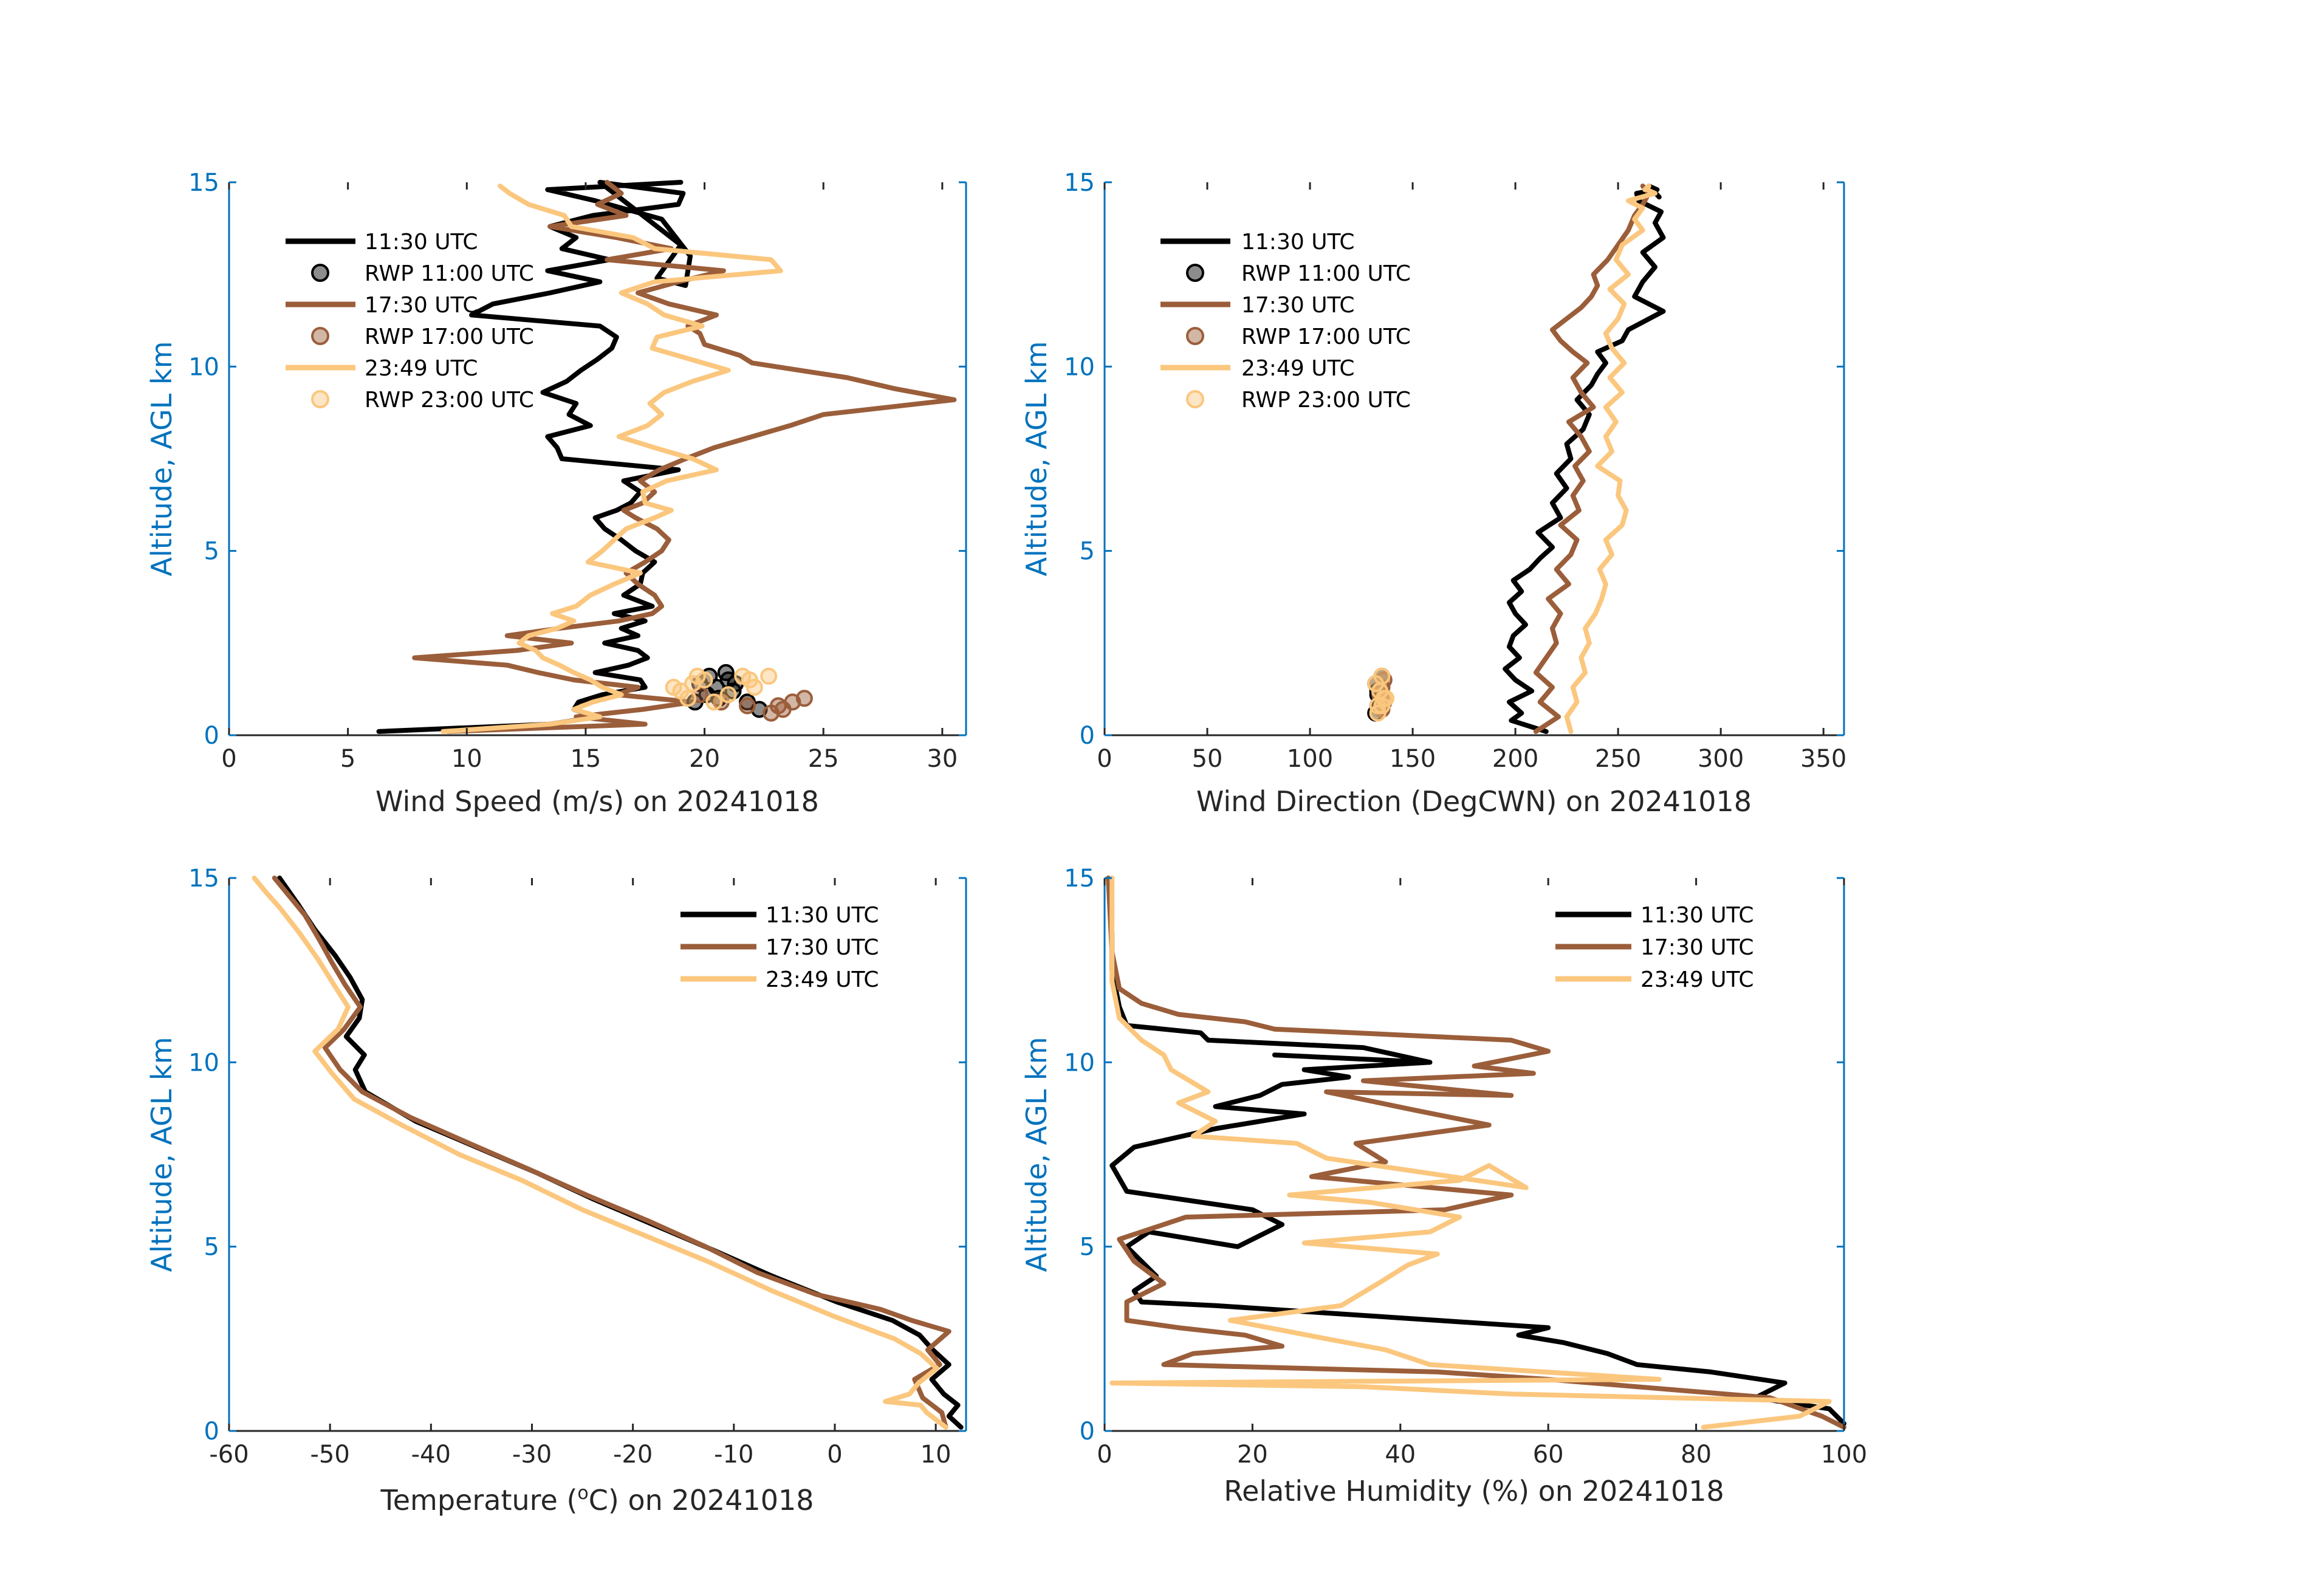 The width and height of the screenshot is (2324, 1595). What do you see at coordinates (1207, 759) in the screenshot?
I see `wind-direction-x-tick-label: 50` at bounding box center [1207, 759].